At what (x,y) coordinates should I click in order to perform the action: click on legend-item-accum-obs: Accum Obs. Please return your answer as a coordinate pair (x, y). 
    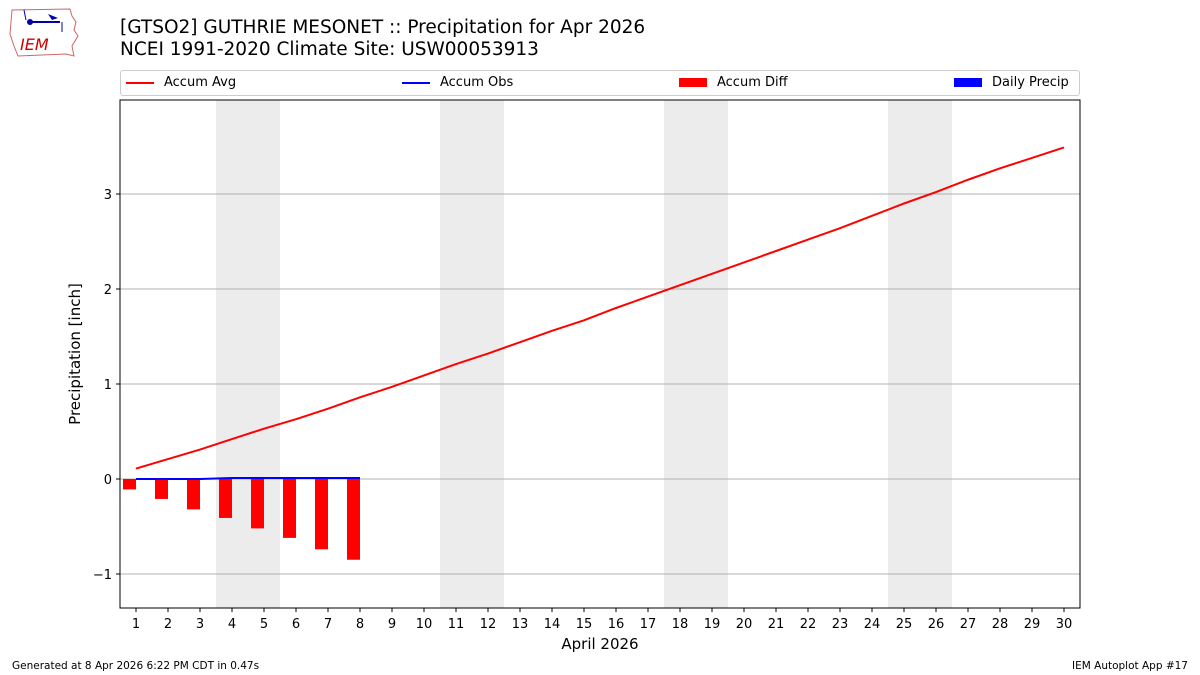
    Looking at the image, I should click on (457, 82).